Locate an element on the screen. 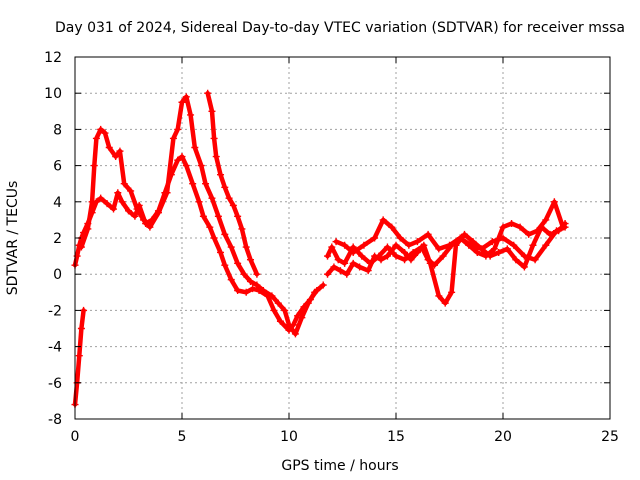 This screenshot has width=640, height=480. y-tick-label: -6 is located at coordinates (55, 384).